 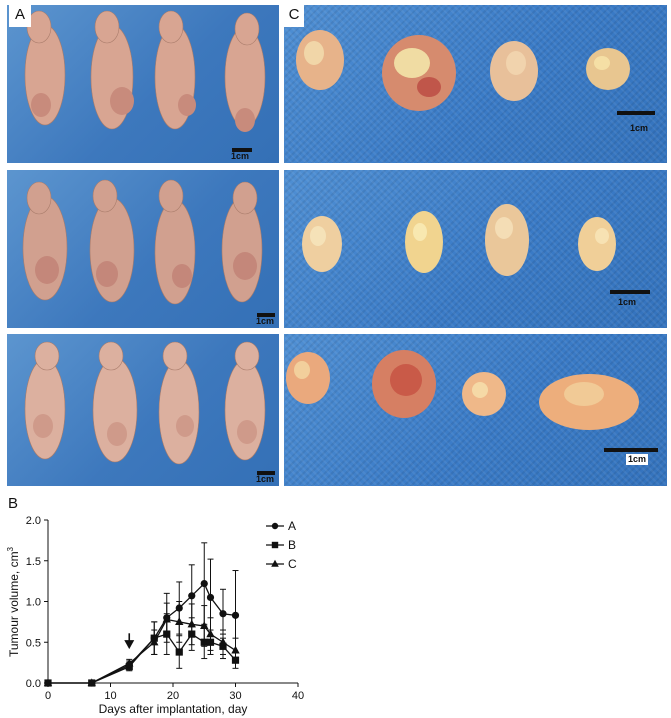 What do you see at coordinates (292, 526) in the screenshot?
I see `legend-label: A` at bounding box center [292, 526].